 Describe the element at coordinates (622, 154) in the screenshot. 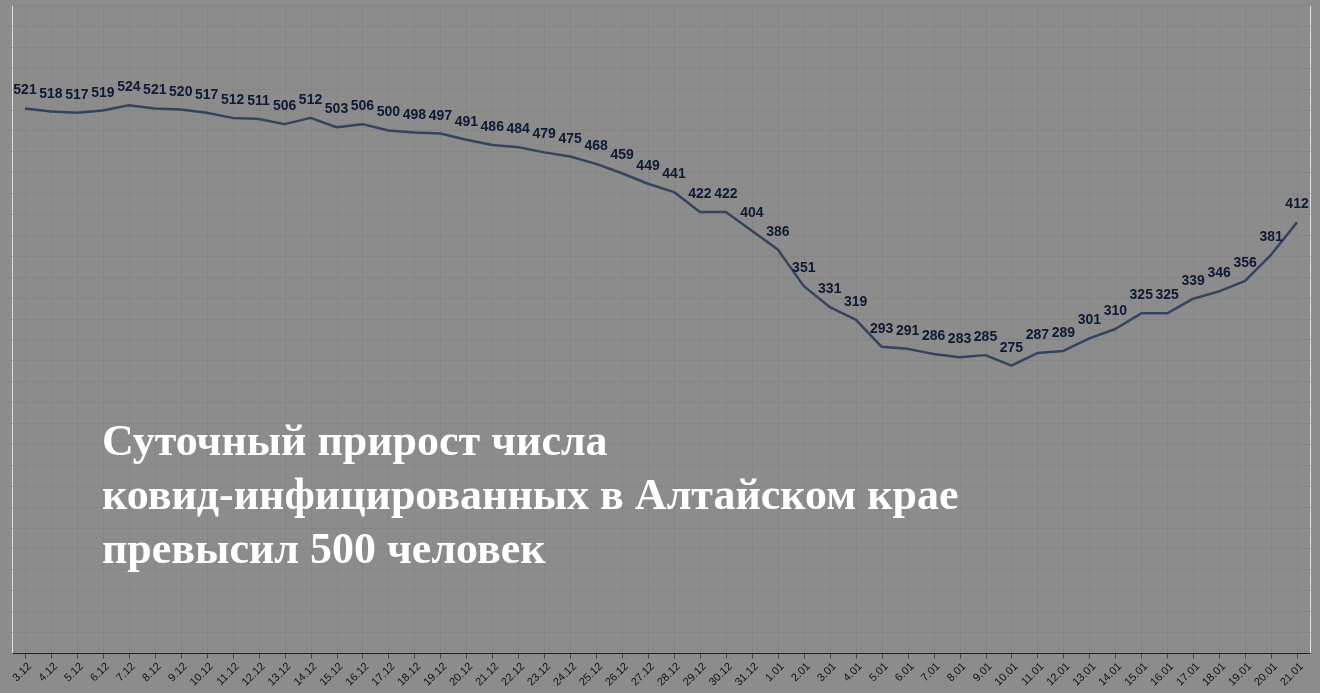

I see `data-label: 459` at that location.